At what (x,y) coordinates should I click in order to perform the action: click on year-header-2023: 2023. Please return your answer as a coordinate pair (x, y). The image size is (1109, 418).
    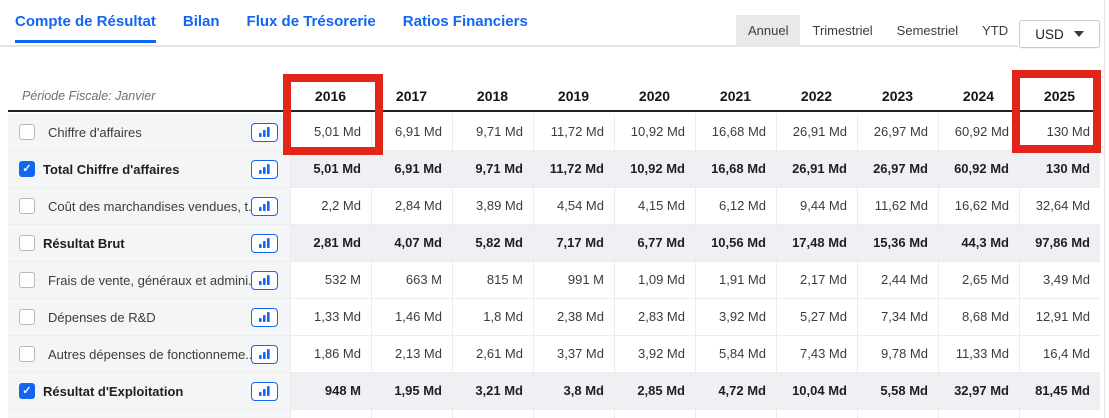
    Looking at the image, I should click on (897, 96).